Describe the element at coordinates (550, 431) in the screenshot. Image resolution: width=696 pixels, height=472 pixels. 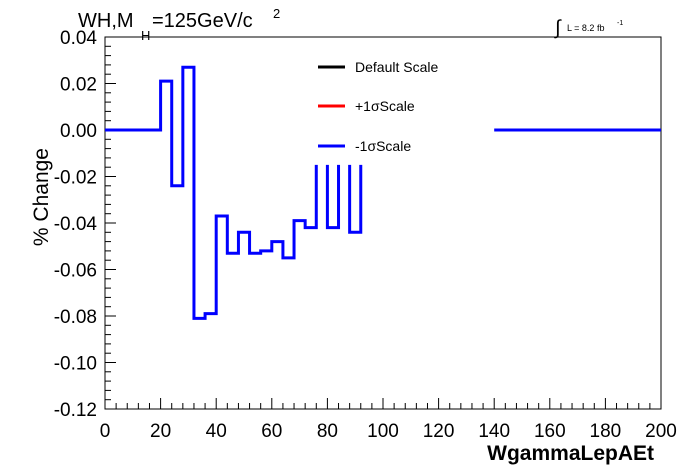
I see `x-tick-label: 160` at that location.